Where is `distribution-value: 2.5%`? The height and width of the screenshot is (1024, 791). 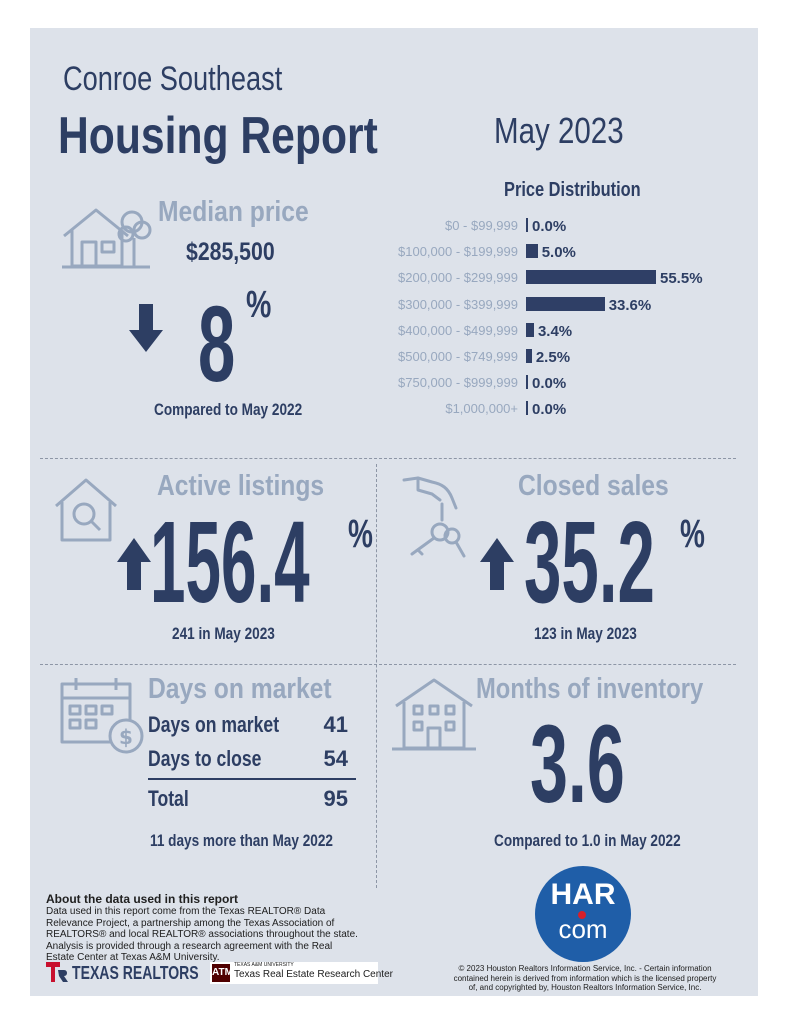 distribution-value: 2.5% is located at coordinates (553, 357).